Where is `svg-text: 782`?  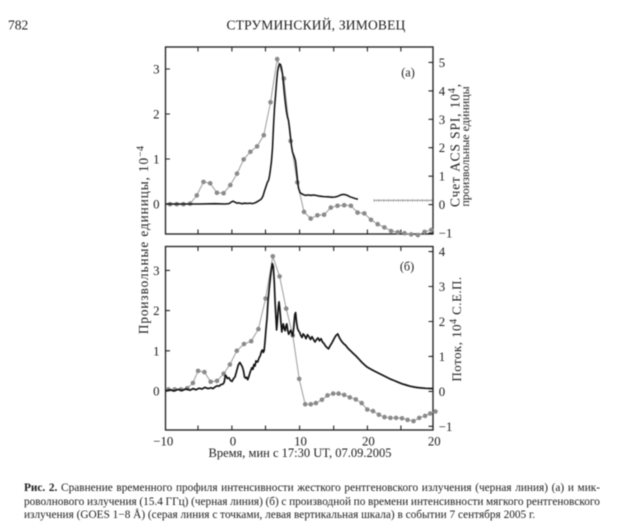 svg-text: 782 is located at coordinates (18, 25).